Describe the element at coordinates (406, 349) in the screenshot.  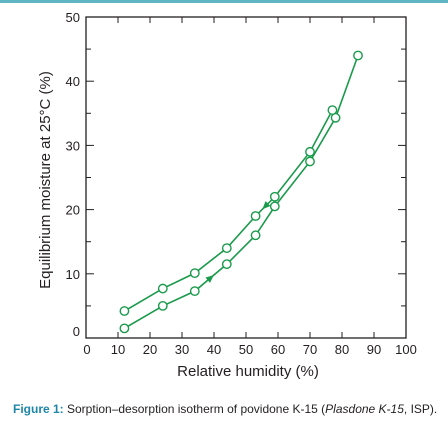
I see `x-tick-label: 100` at that location.